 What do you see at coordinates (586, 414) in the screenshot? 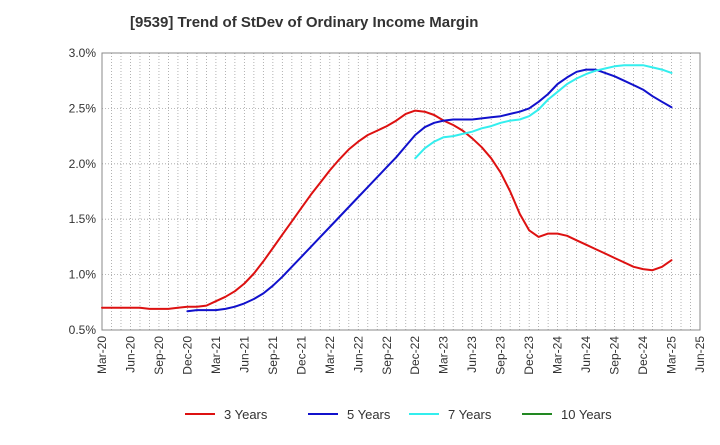
I see `legend-label: 10 Years` at bounding box center [586, 414].